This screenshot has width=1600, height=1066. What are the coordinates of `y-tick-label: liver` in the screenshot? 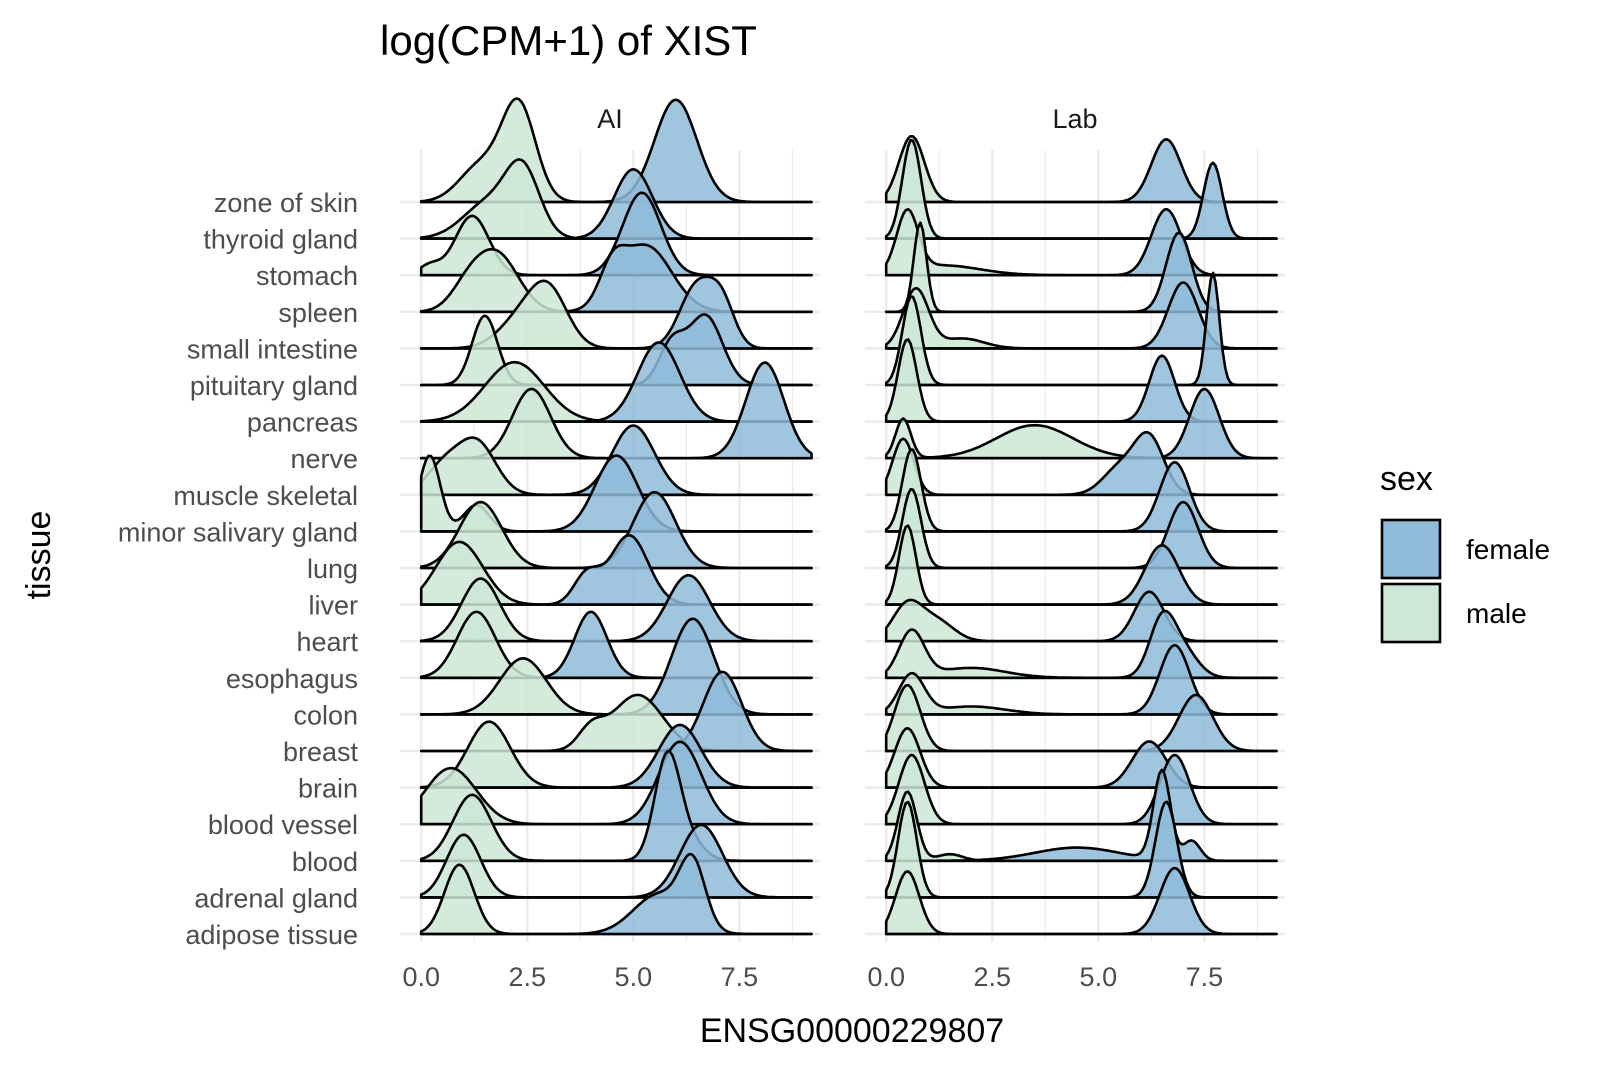 It's located at (333, 606).